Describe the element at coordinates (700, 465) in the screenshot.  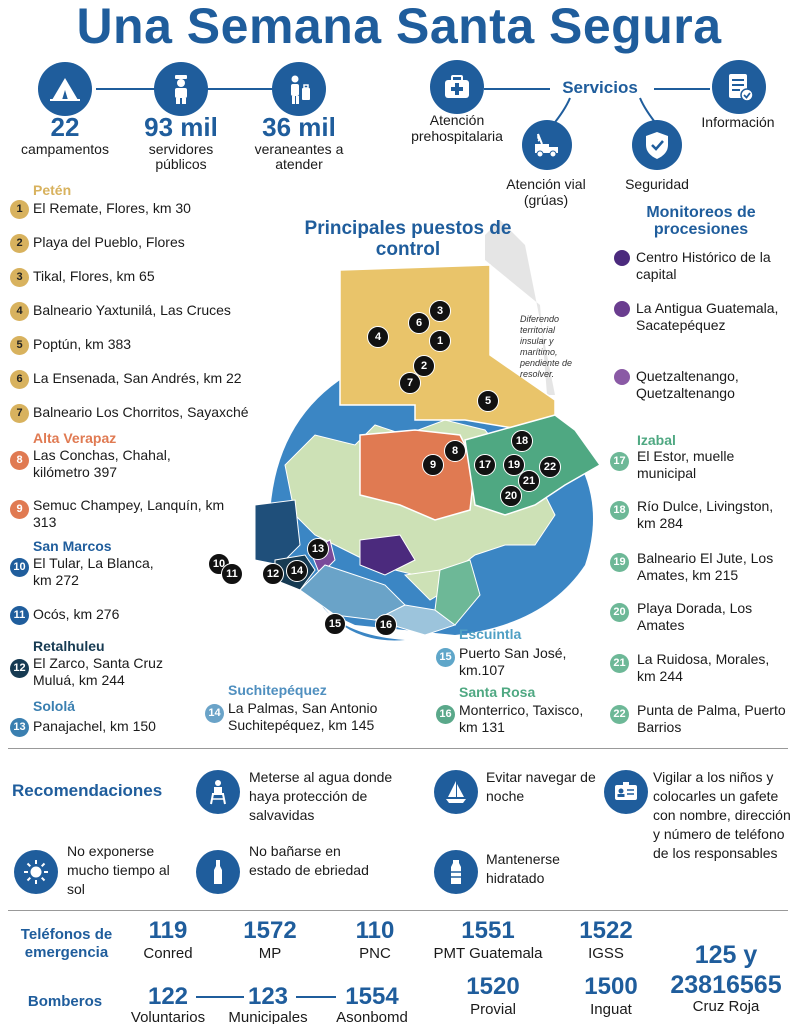
I see `list-item: 17 El Estor, muelle municipal` at that location.